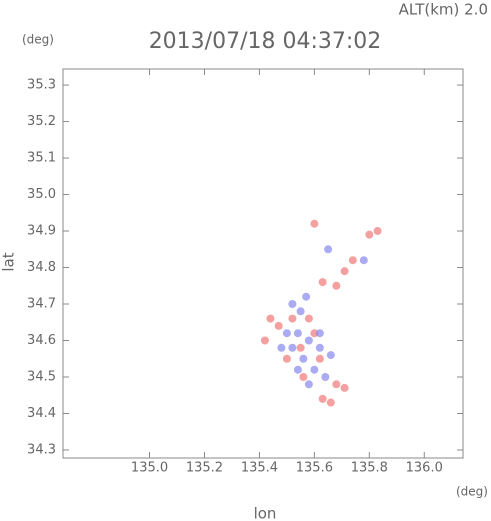 The height and width of the screenshot is (521, 491). What do you see at coordinates (38, 40) in the screenshot?
I see `y-unit: (deg)` at bounding box center [38, 40].